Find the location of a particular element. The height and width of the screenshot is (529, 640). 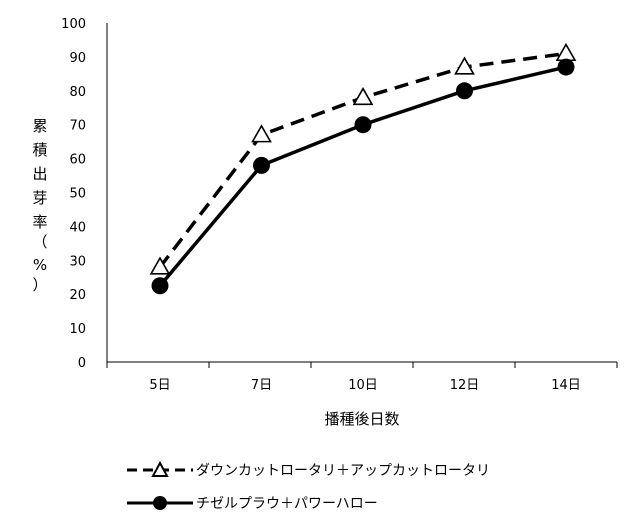

y-tick-label: 100 is located at coordinates (73, 24).